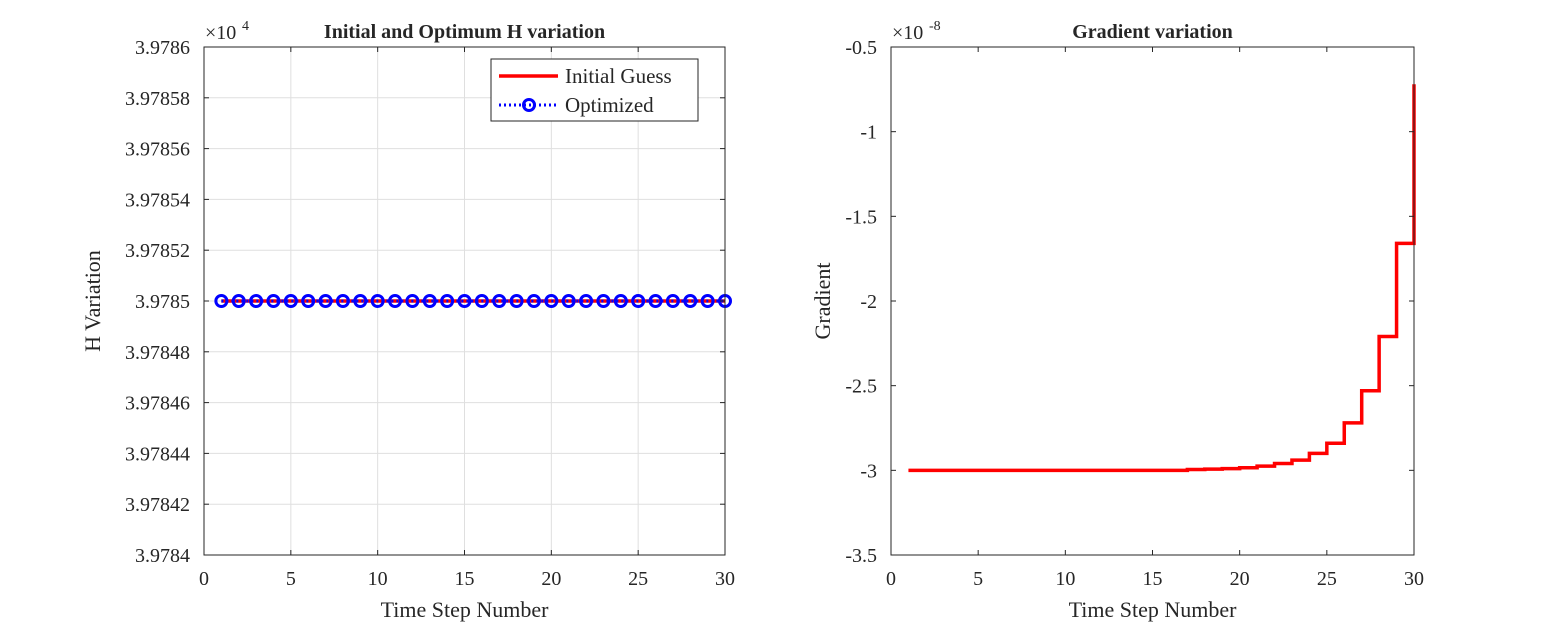 This screenshot has height=625, width=1563. Describe the element at coordinates (157, 251) in the screenshot. I see `y-tick-label: 3.97852` at that location.